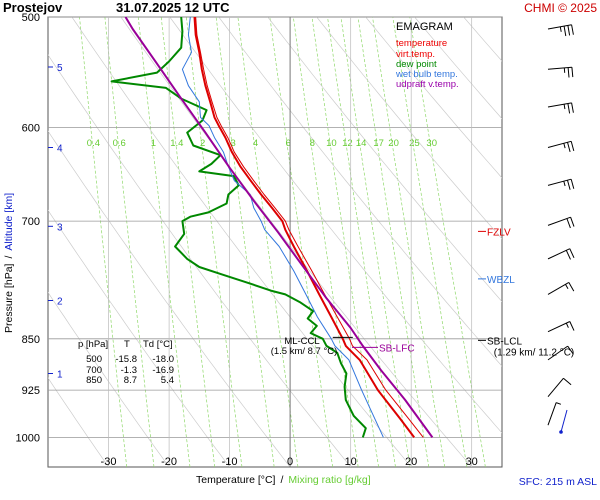 Image resolution: width=600 pixels, height=500 pixels. Describe the element at coordinates (230, 462) in the screenshot. I see `temperature-tick-label: -10` at that location.